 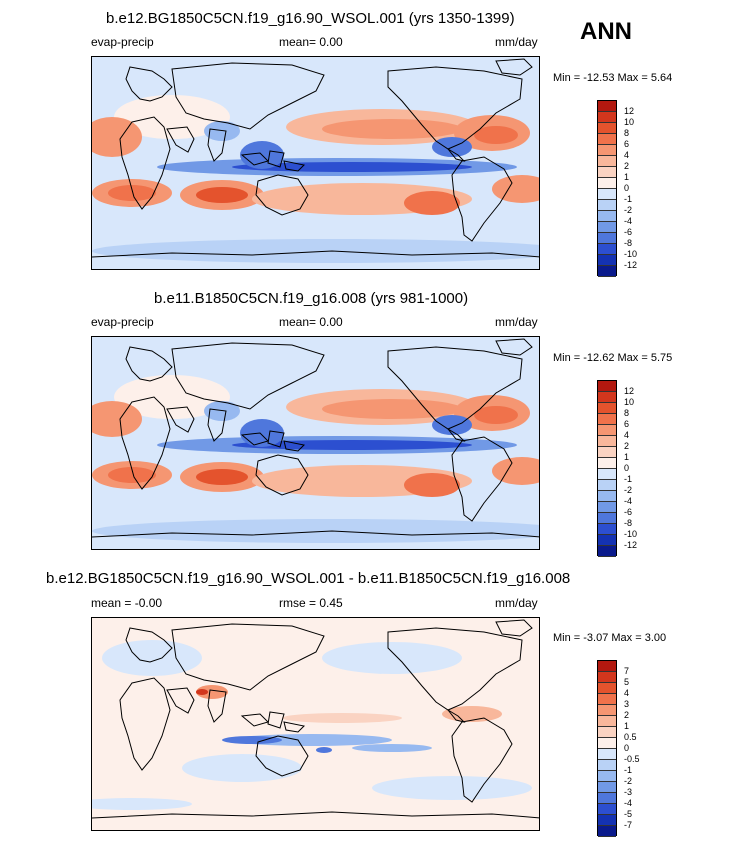 I want to click on panel-bottom-minmax: Min = -3.07 Max = 3.00, so click(x=610, y=638).